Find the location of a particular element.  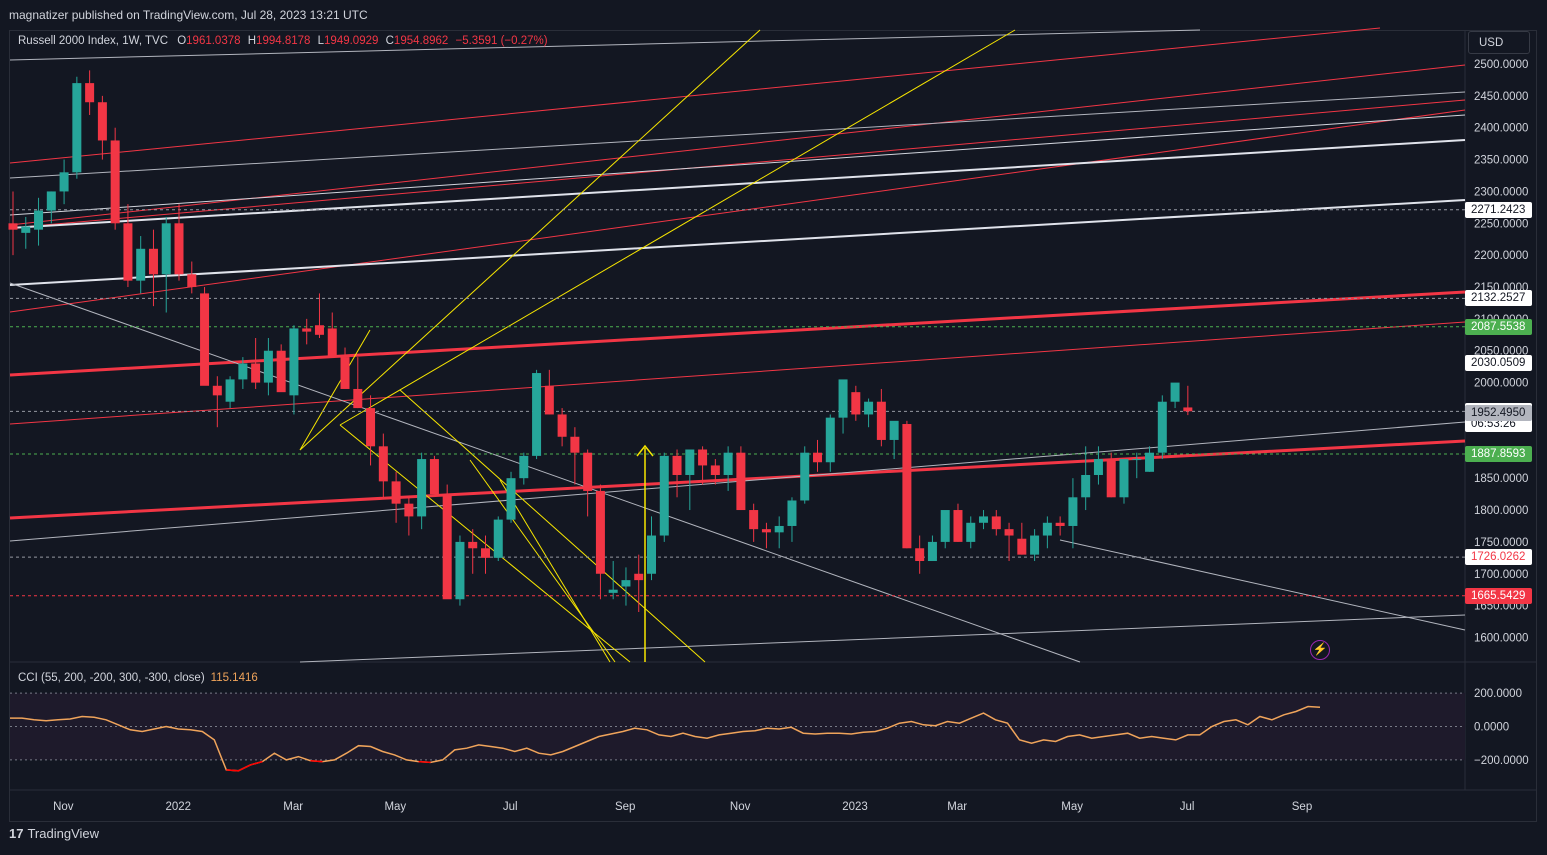

cci-tick-label: −200.0000 is located at coordinates (1501, 761).